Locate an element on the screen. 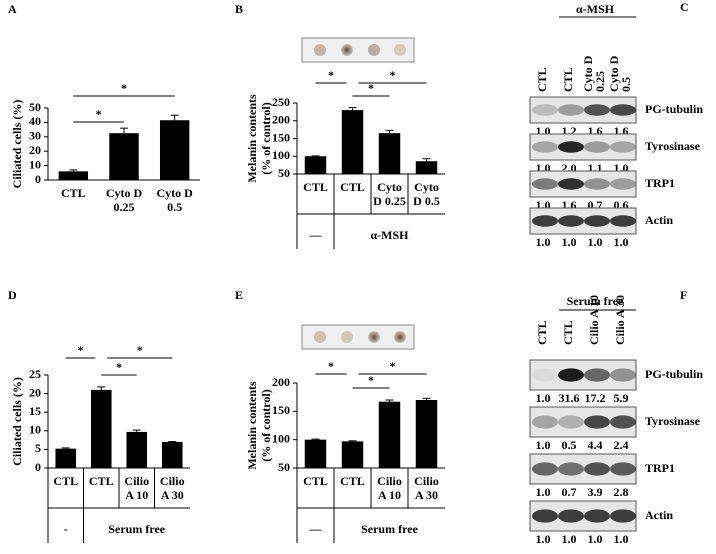 The width and height of the screenshot is (716, 554). y-tick-label: 100 is located at coordinates (281, 438).